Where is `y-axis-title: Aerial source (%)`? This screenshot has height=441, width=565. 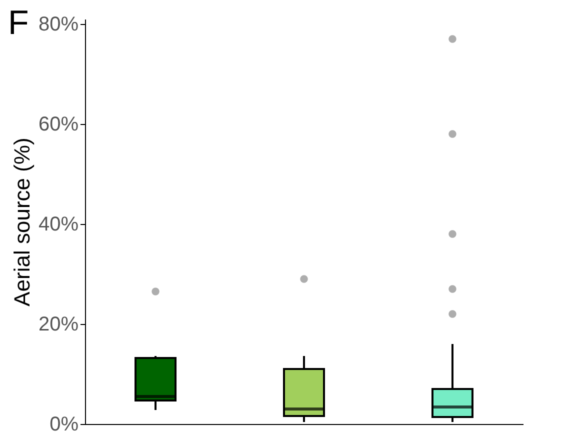 y-axis-title: Aerial source (%) is located at coordinates (21, 222).